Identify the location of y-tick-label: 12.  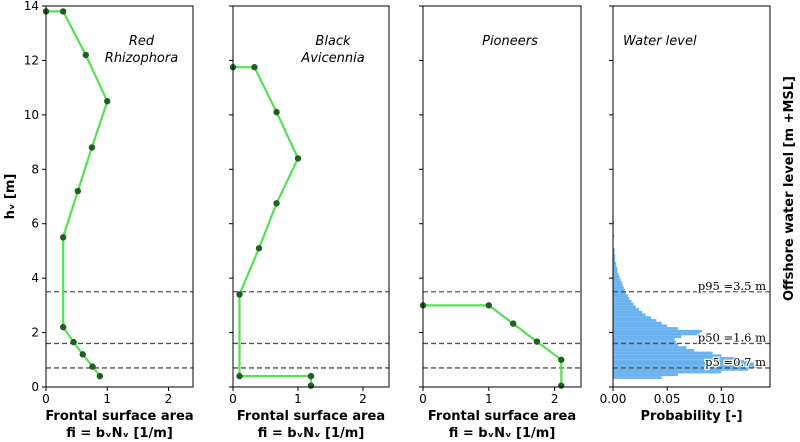
(31, 60).